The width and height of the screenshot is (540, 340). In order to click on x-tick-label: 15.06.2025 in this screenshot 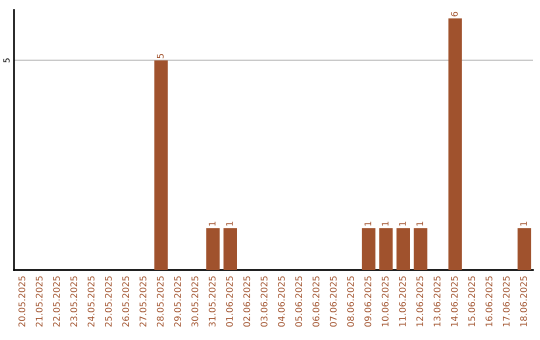, I will do `click(472, 301)`.